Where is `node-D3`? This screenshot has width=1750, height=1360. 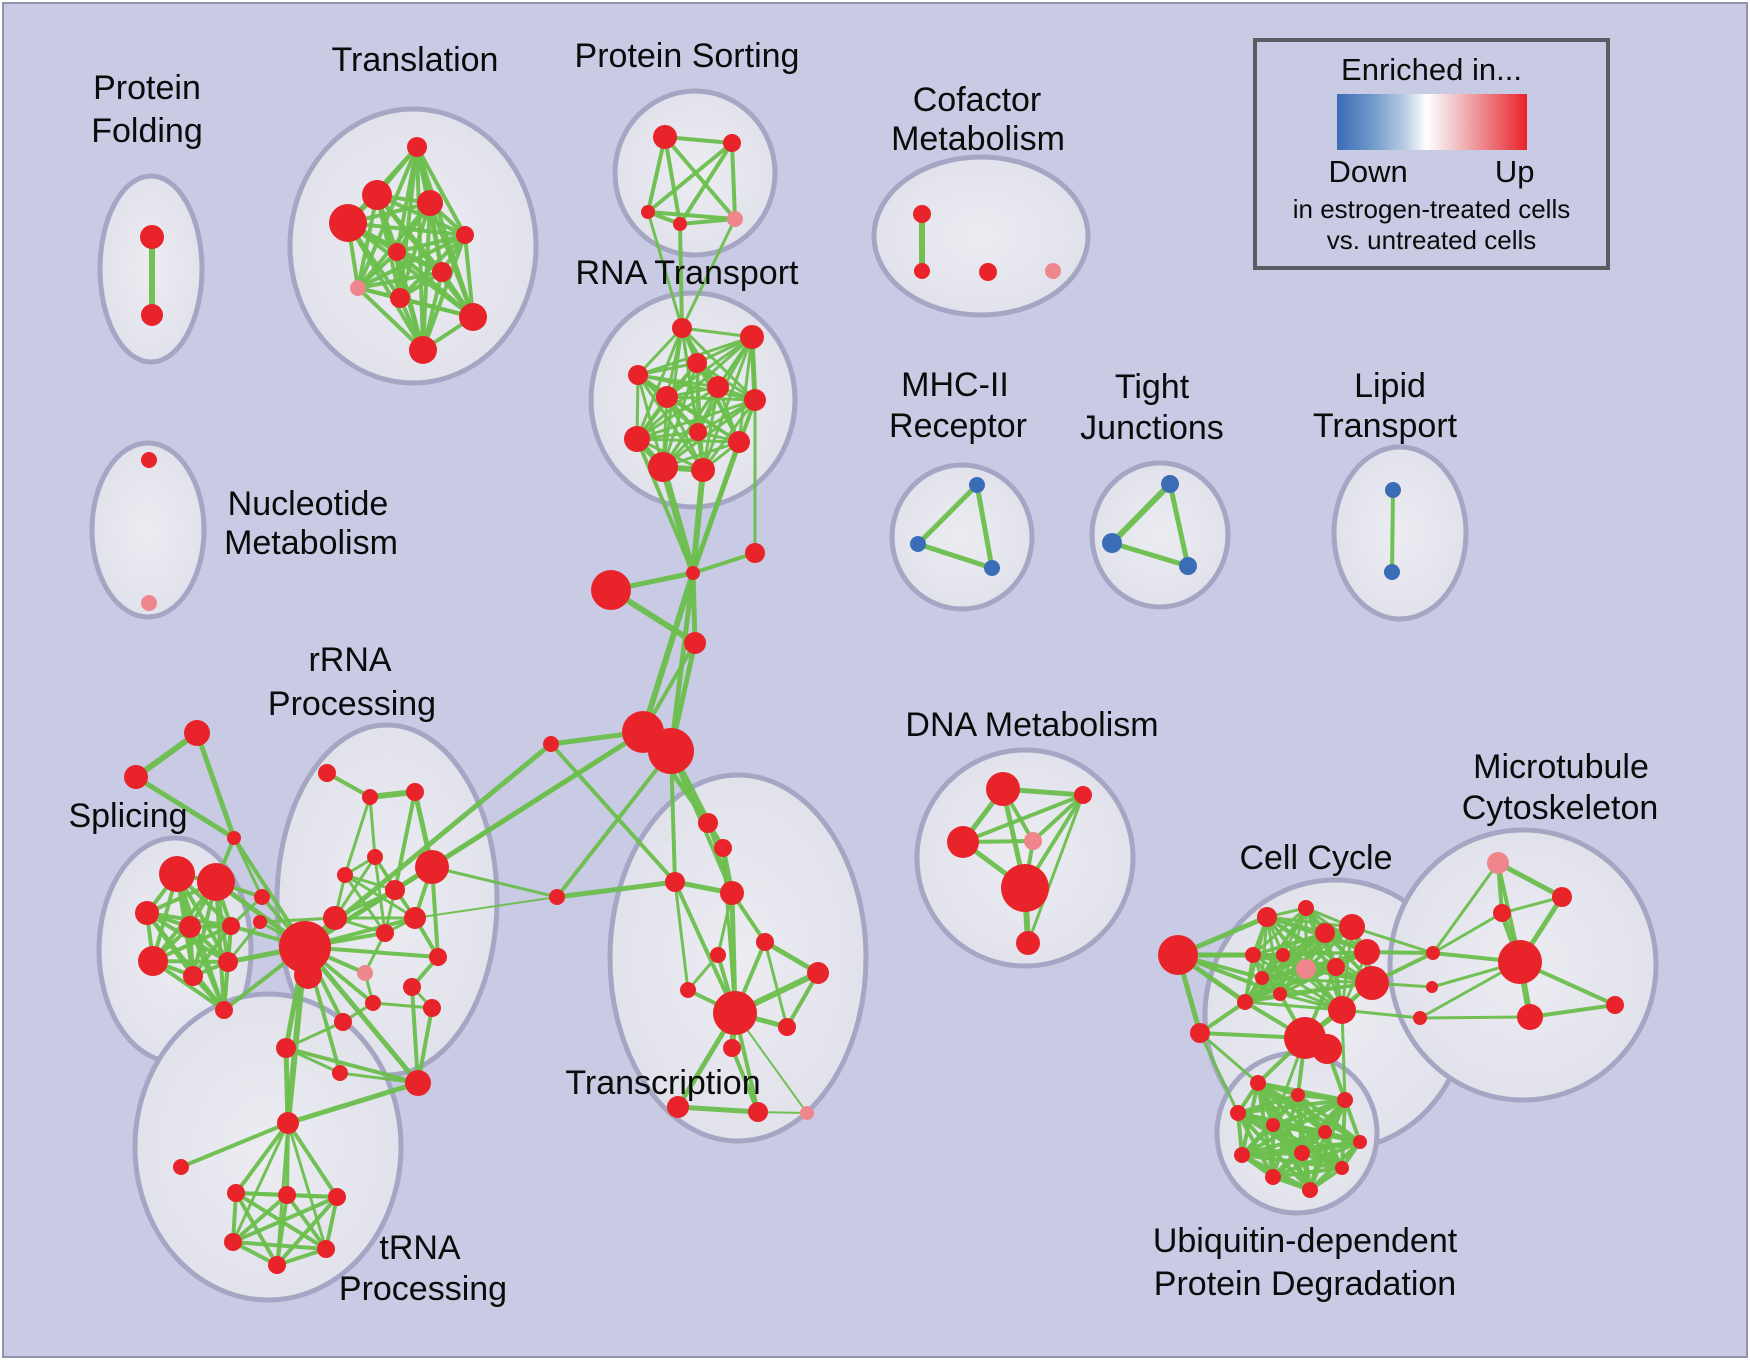
node-D3 is located at coordinates (963, 842).